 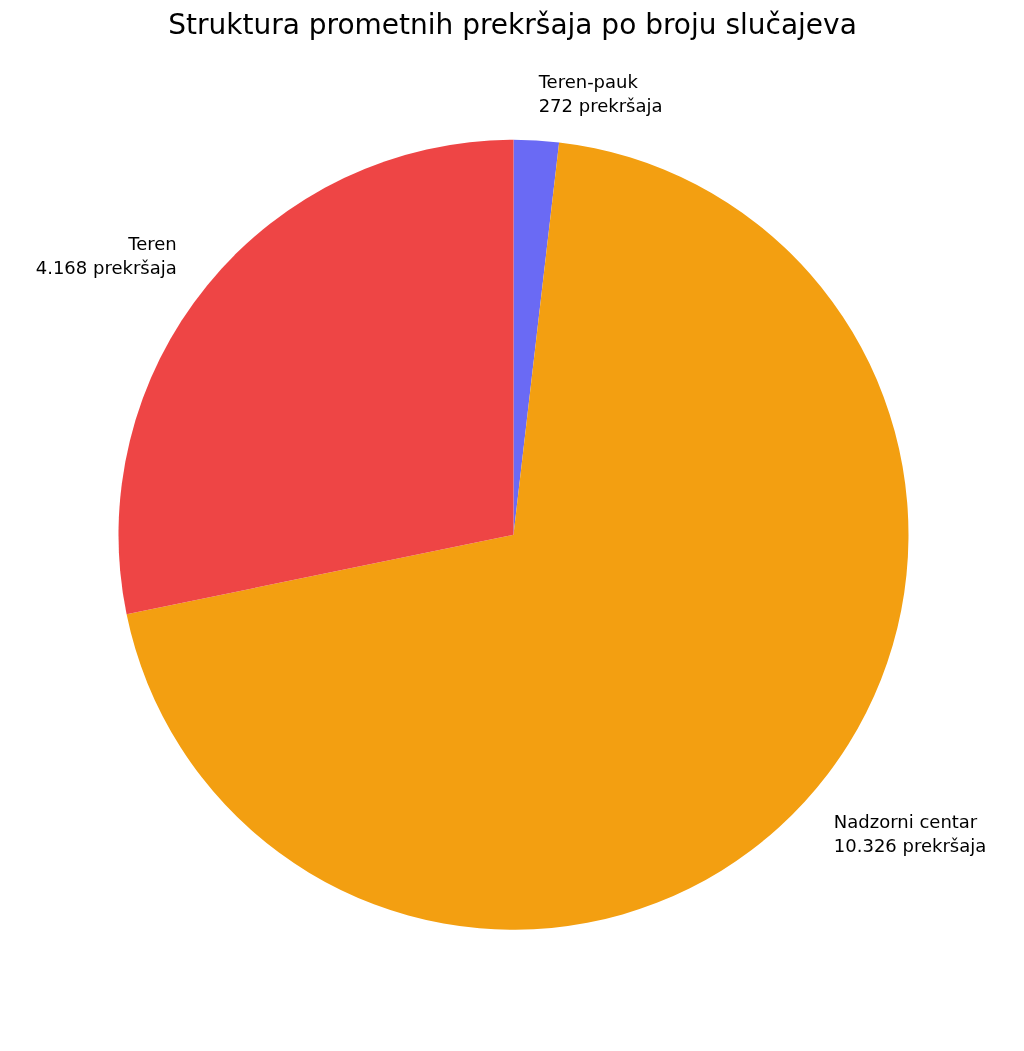 I want to click on data-label: 272 prekršaja, so click(x=600, y=106).